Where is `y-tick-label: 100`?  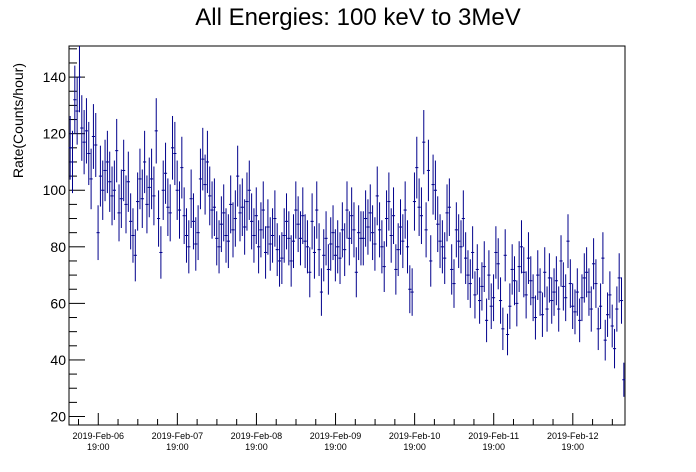
y-tick-label: 100 is located at coordinates (55, 190).